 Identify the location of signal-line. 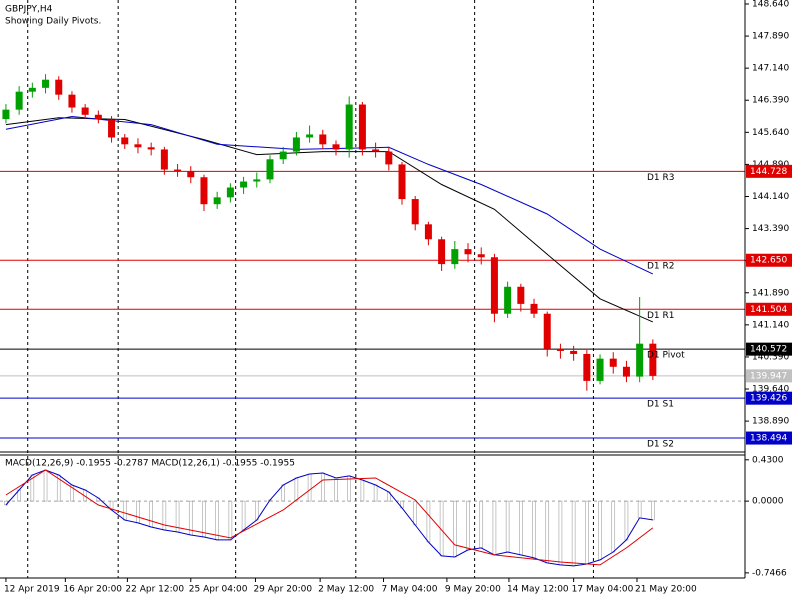
(329, 517).